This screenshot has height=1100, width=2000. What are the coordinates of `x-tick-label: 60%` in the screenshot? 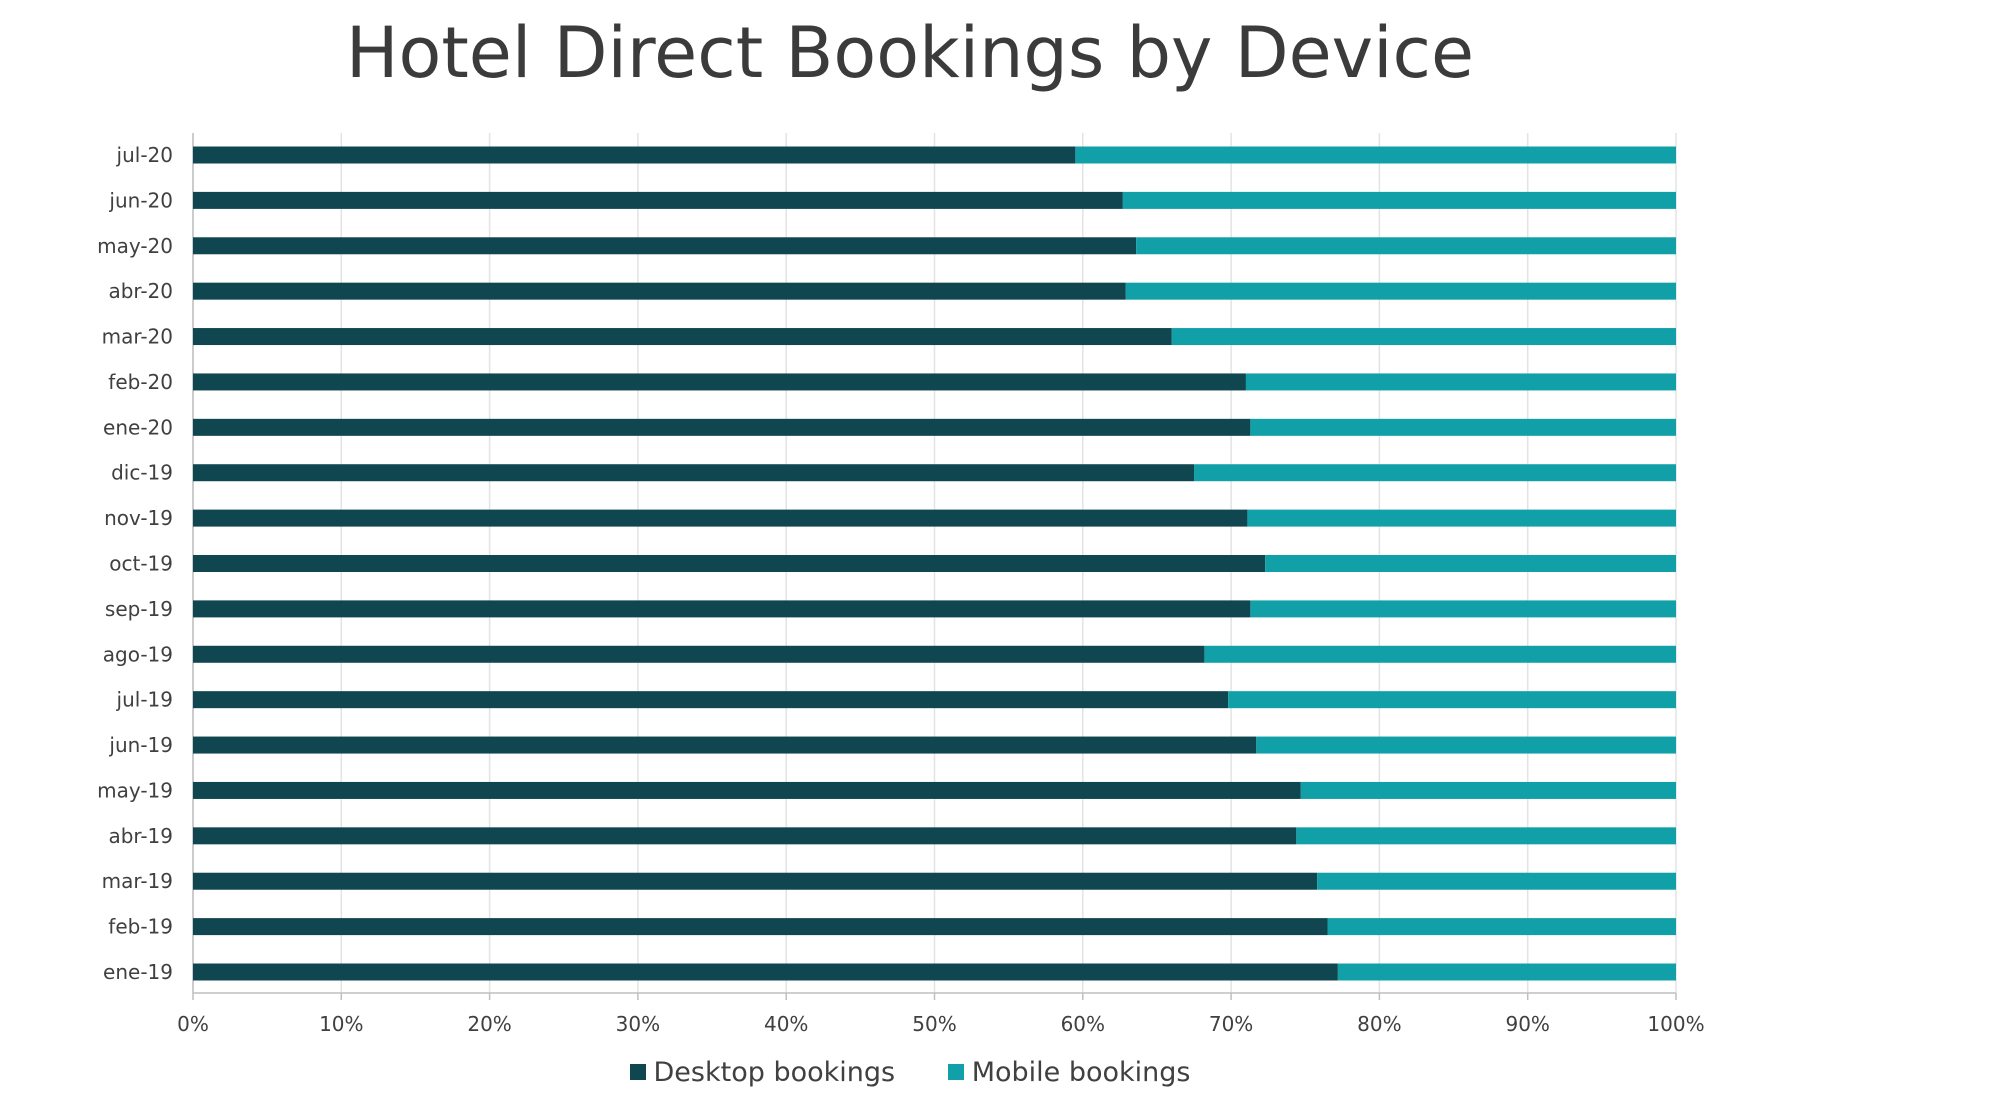 It's located at (1083, 1024).